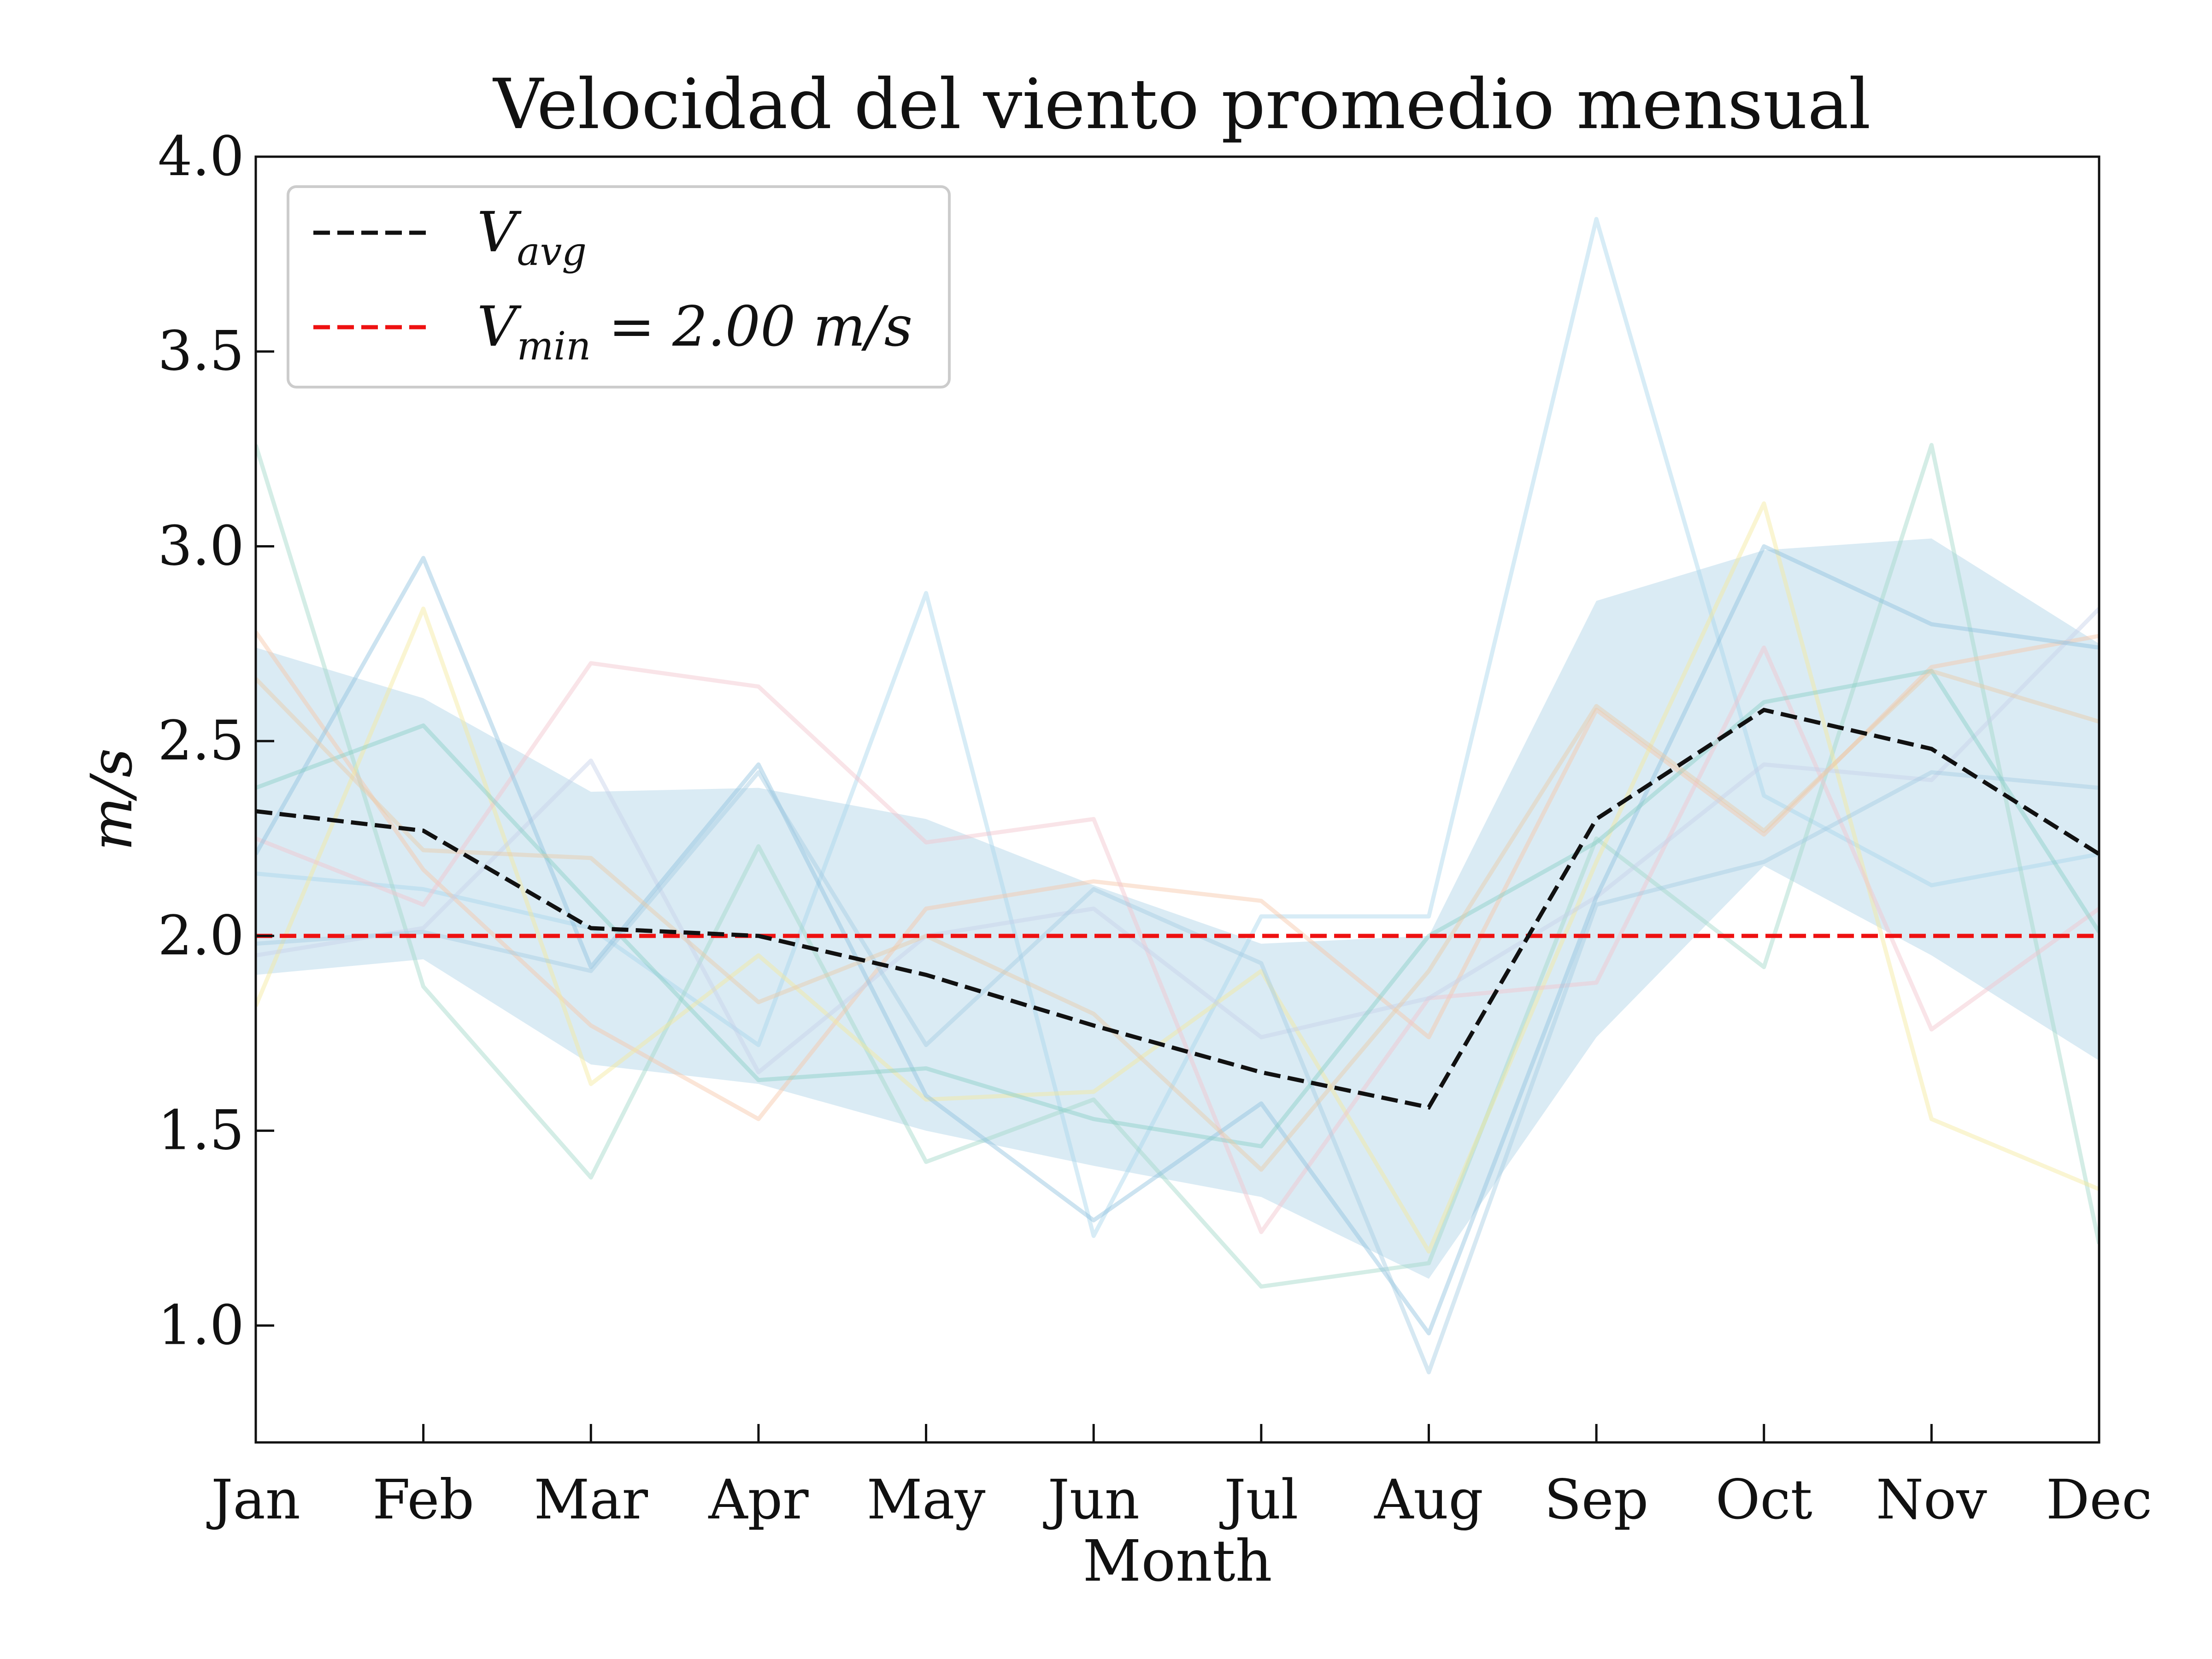 This screenshot has width=2212, height=1659. I want to click on x-axis-label: Month, so click(1177, 1561).